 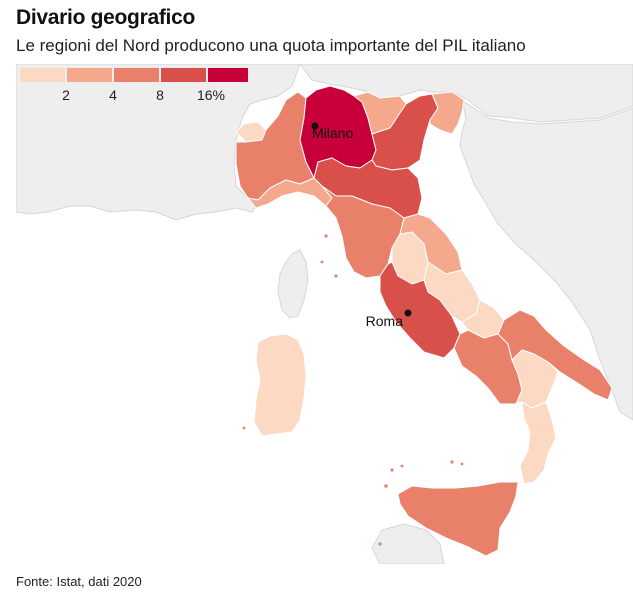 I want to click on region-calabria, so click(x=538, y=443).